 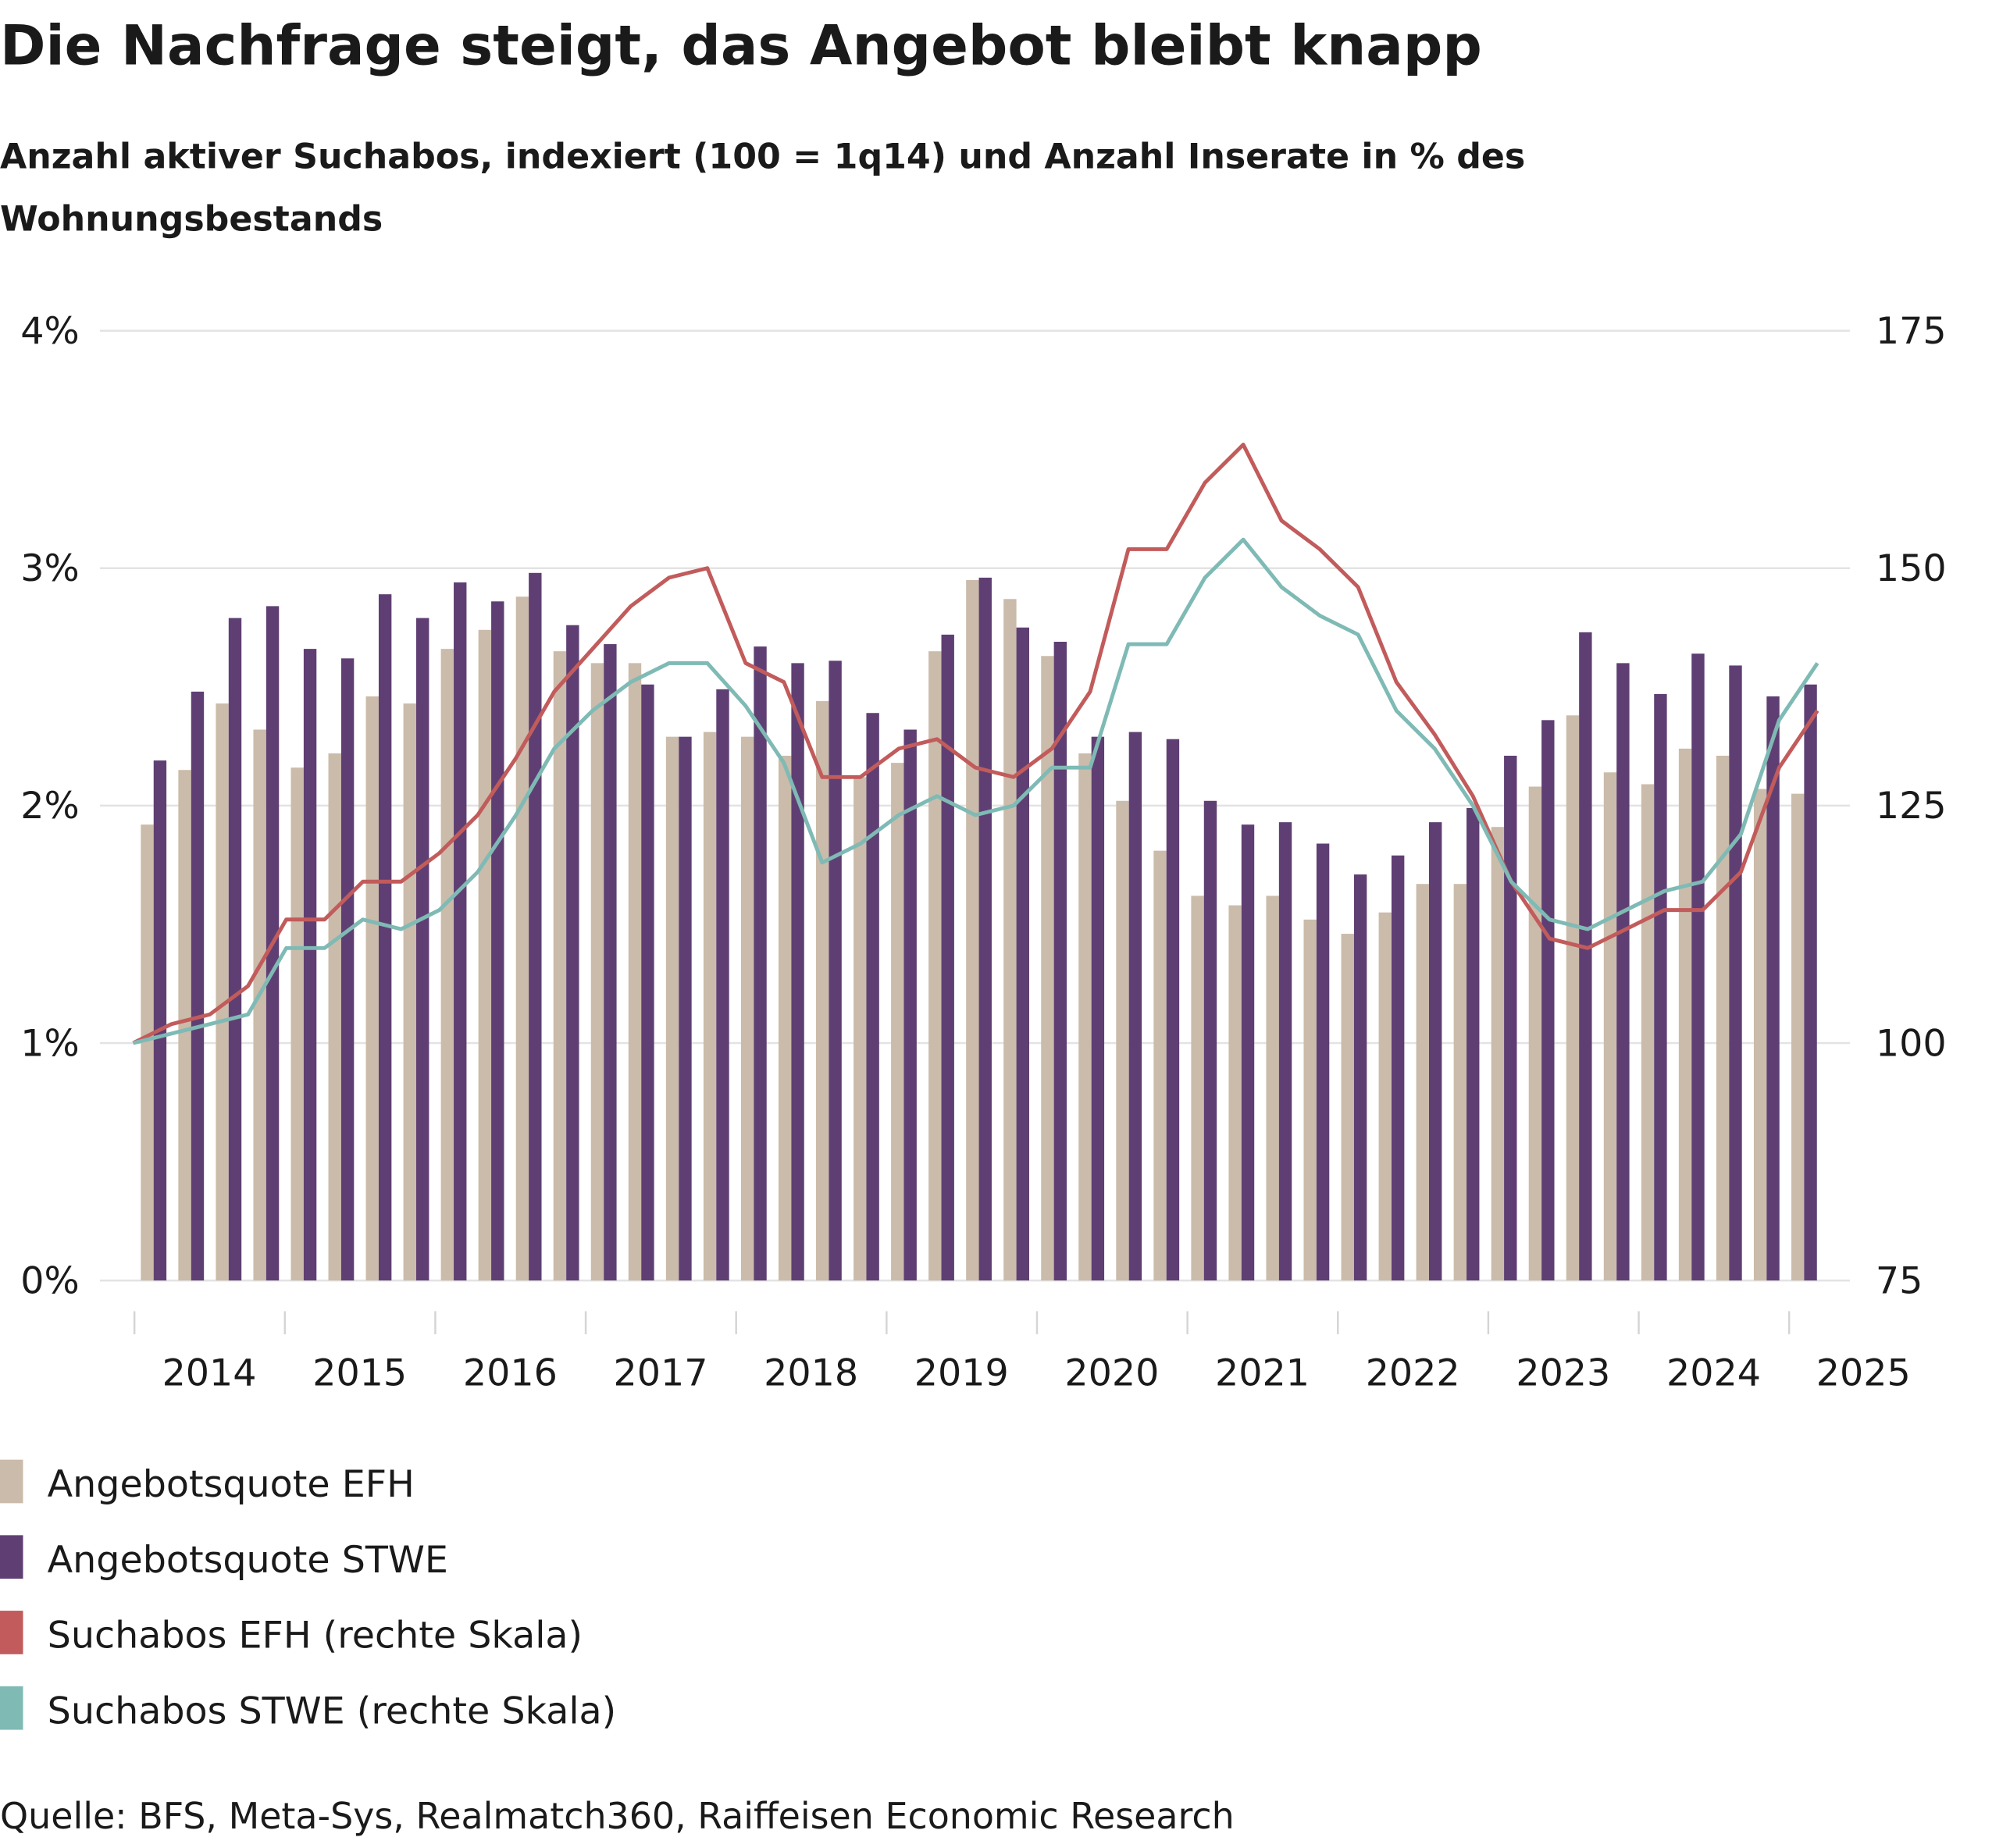 What do you see at coordinates (1911, 568) in the screenshot?
I see `right-tick-label: 150` at bounding box center [1911, 568].